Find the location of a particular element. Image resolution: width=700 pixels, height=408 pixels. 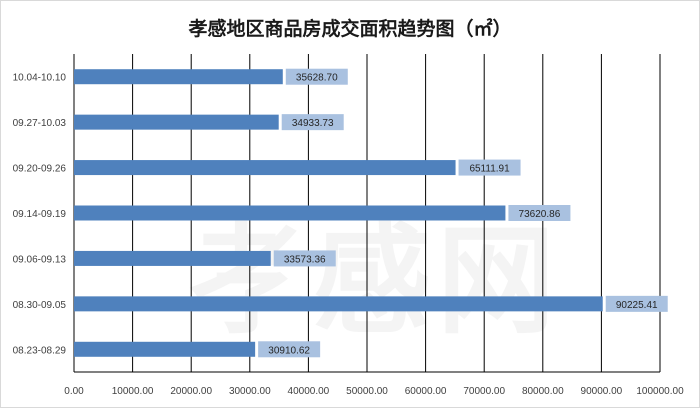

y-category-label: 10.04-10.10 is located at coordinates (40, 78).